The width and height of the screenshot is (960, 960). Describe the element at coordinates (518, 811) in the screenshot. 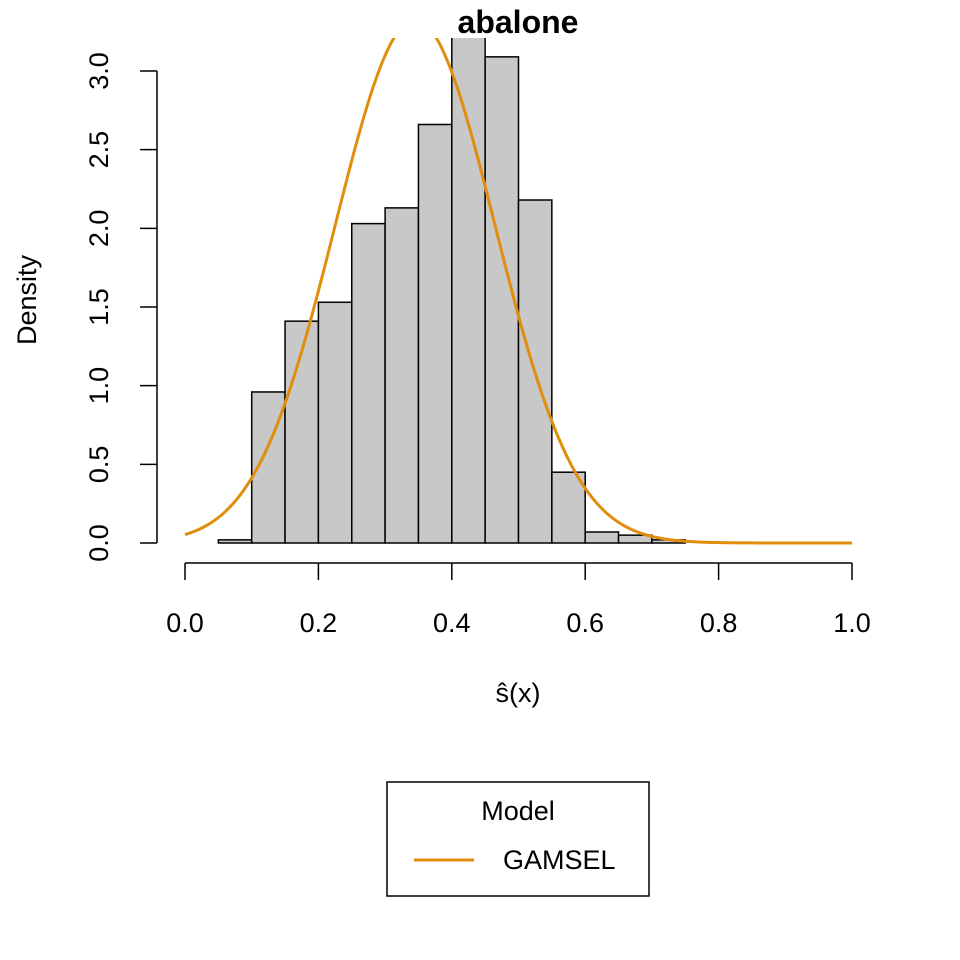

I see `legend-title: Model` at that location.